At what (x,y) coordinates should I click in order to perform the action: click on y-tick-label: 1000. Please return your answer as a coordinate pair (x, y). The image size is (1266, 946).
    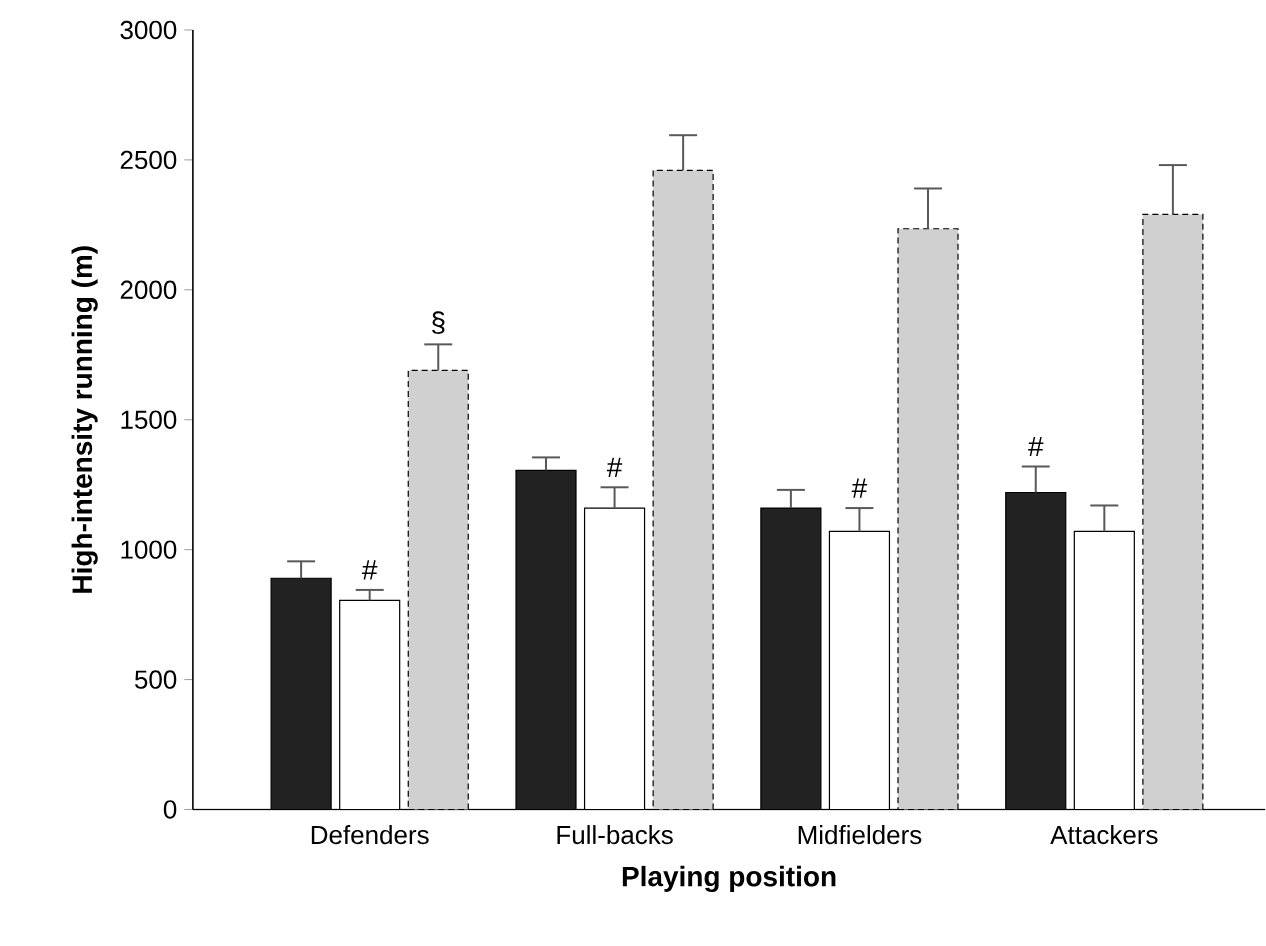
    Looking at the image, I should click on (149, 549).